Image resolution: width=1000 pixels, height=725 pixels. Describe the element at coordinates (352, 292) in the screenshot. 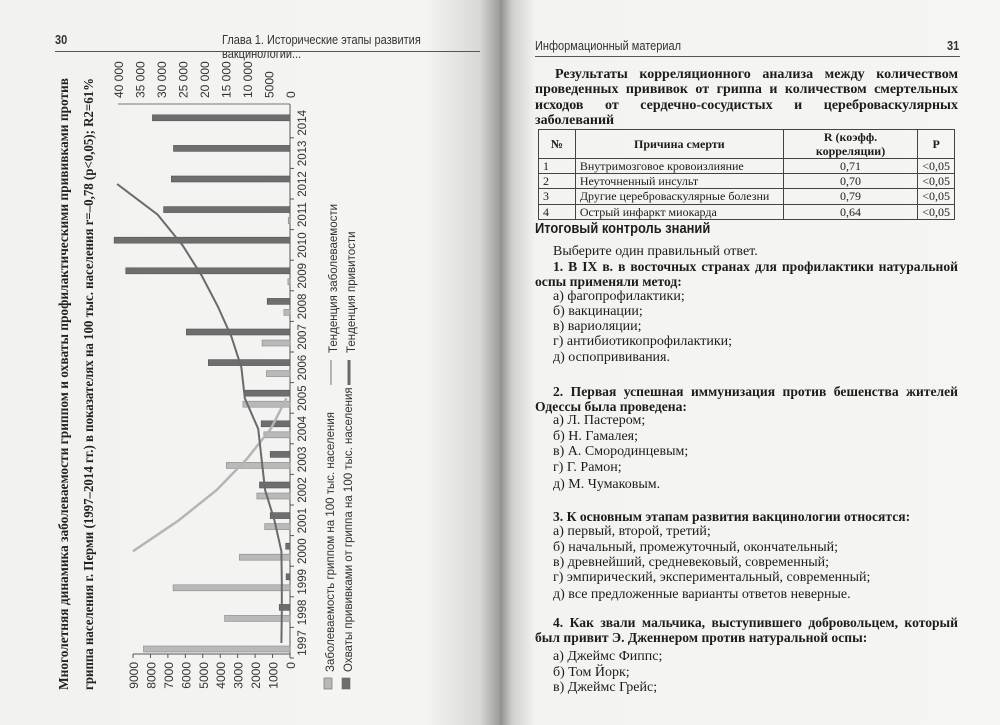

I see `legend-label: Тенденция привитости` at that location.